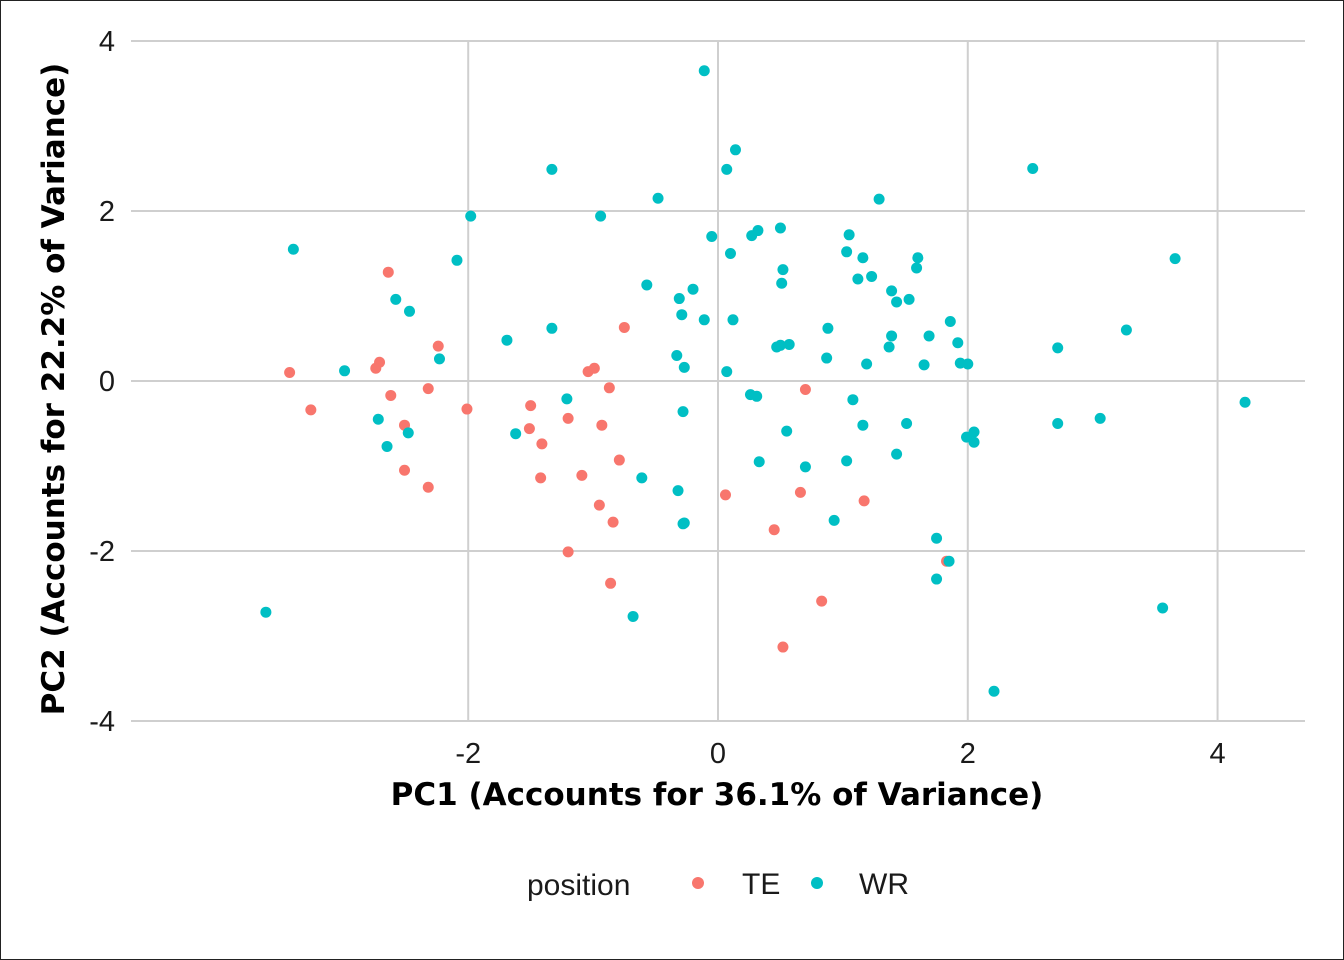  Describe the element at coordinates (102, 552) in the screenshot. I see `y-tick-label: -2` at that location.